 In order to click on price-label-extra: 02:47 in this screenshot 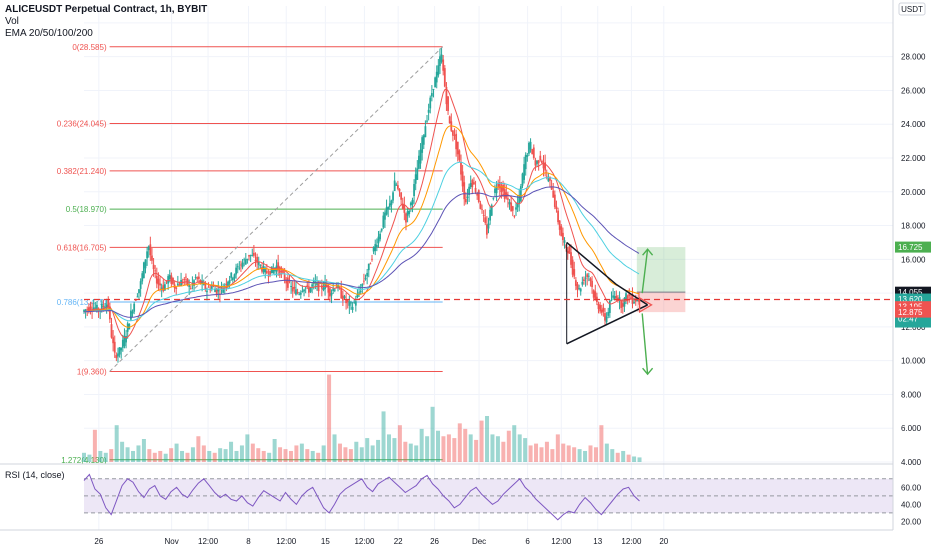, I will do `click(908, 319)`.